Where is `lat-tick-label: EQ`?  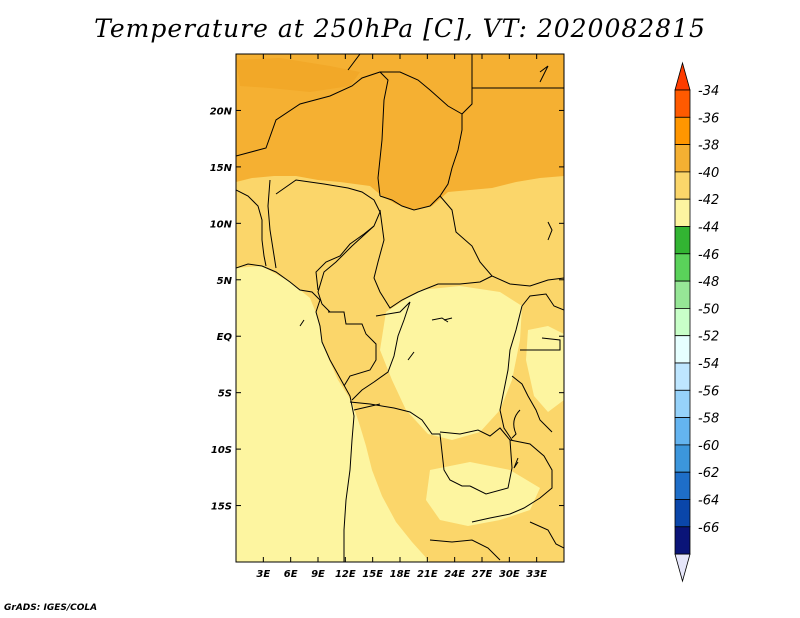
lat-tick-label: EQ is located at coordinates (225, 337).